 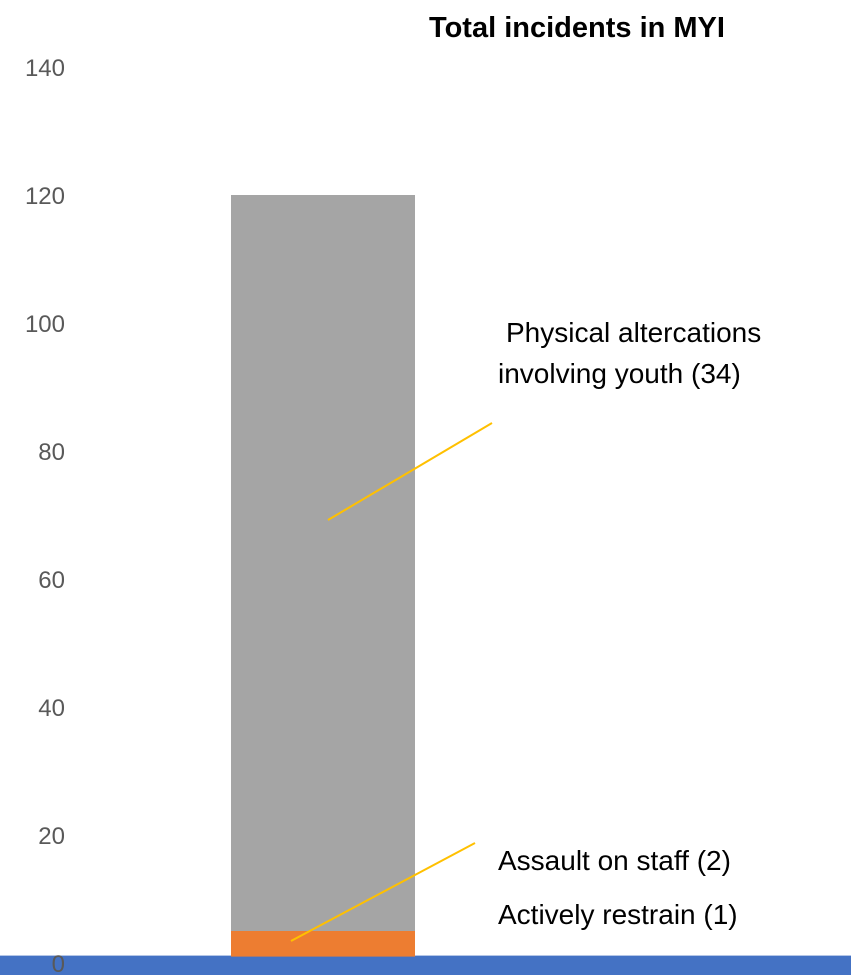 What do you see at coordinates (614, 860) in the screenshot?
I see `annotation-assault-on-staff: Assault on staff (2)` at bounding box center [614, 860].